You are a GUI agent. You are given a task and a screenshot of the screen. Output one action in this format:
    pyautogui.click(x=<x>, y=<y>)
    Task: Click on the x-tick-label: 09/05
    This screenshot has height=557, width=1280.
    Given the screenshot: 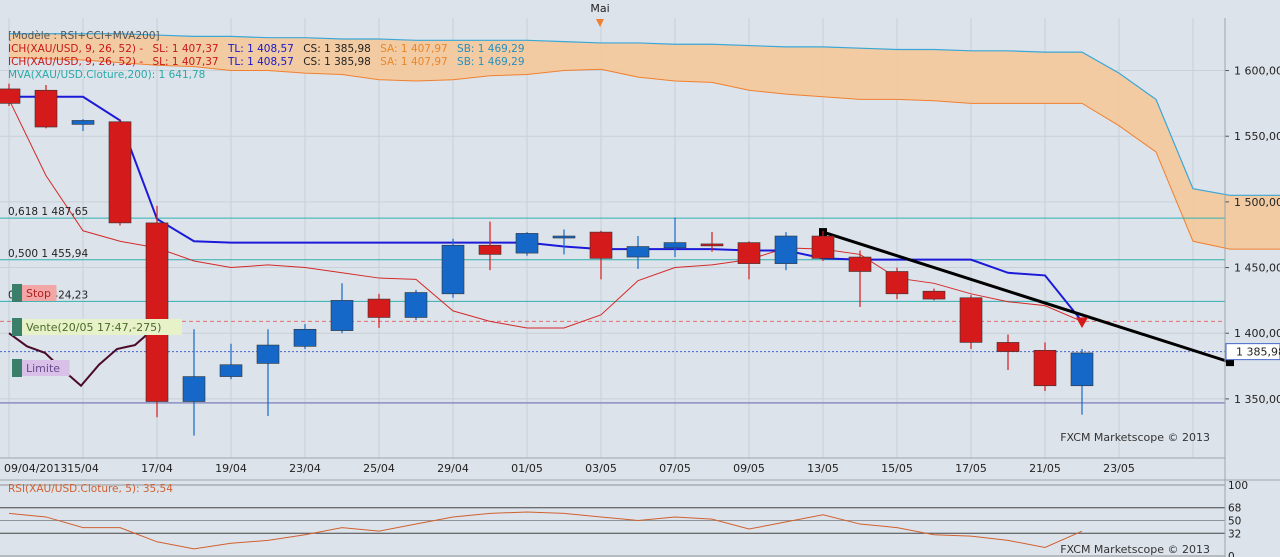 What is the action you would take?
    pyautogui.click(x=749, y=468)
    